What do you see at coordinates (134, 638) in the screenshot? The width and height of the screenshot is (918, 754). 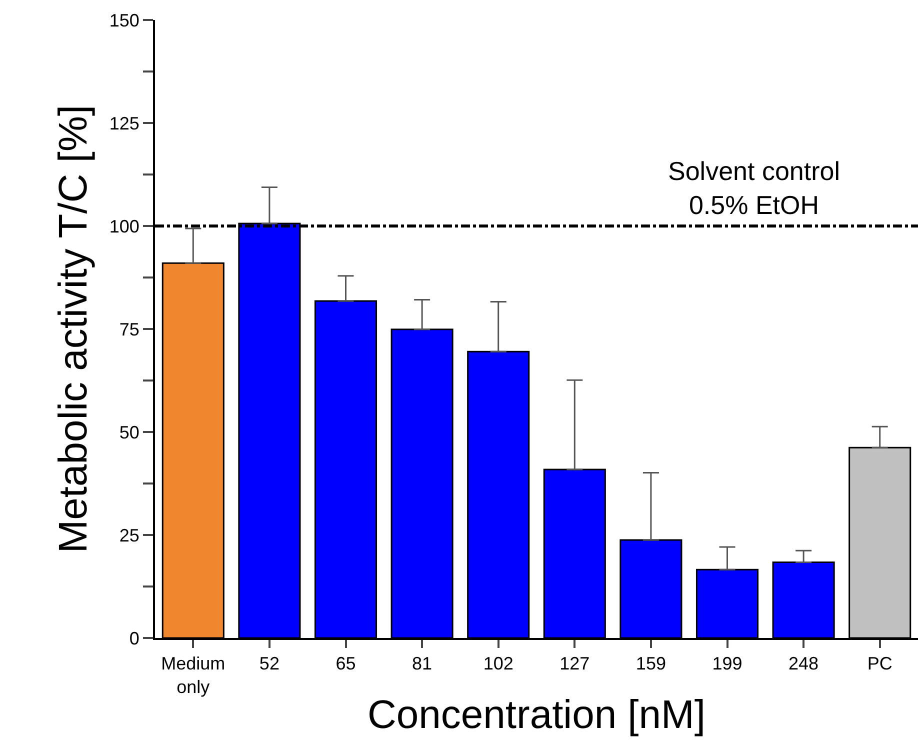 I see `y-tick-label: 0` at bounding box center [134, 638].